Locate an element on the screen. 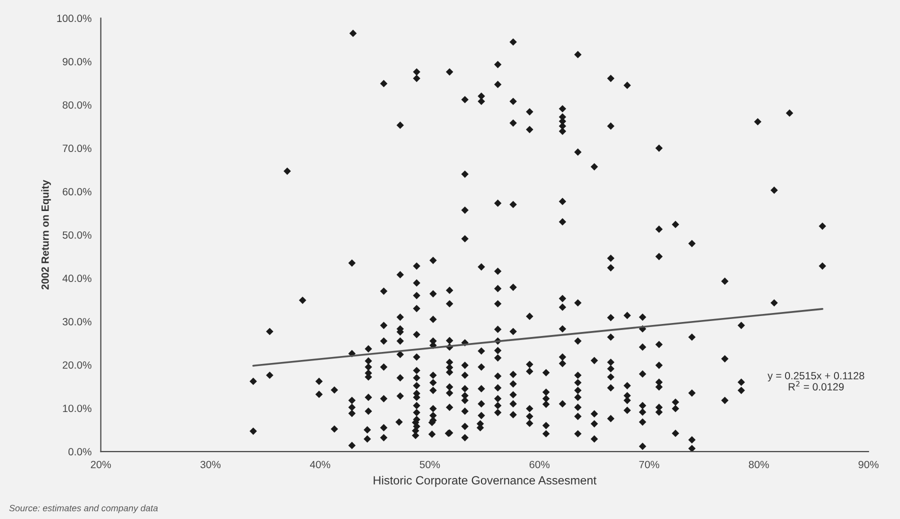 This screenshot has height=519, width=900. y-tick-label: 20.0% is located at coordinates (77, 365).